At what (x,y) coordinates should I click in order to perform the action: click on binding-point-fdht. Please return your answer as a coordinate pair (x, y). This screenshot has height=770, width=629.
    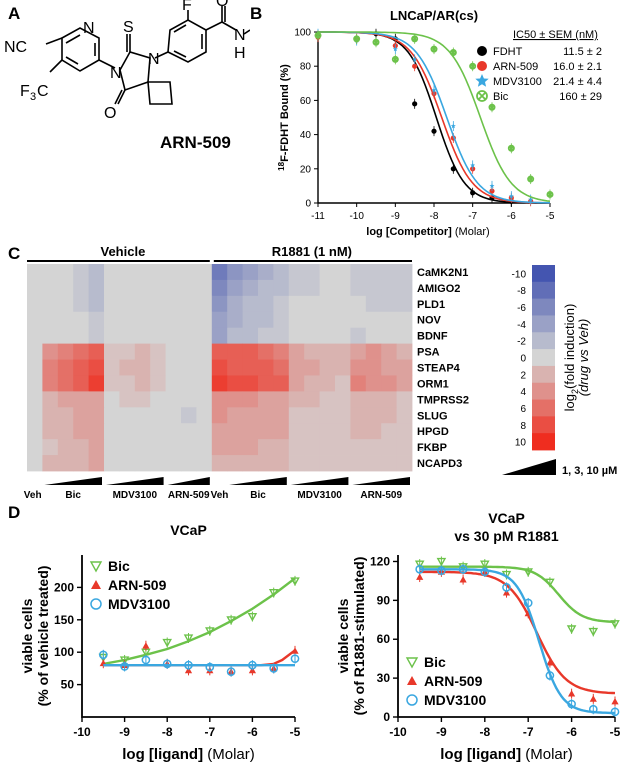
    Looking at the image, I should click on (473, 193).